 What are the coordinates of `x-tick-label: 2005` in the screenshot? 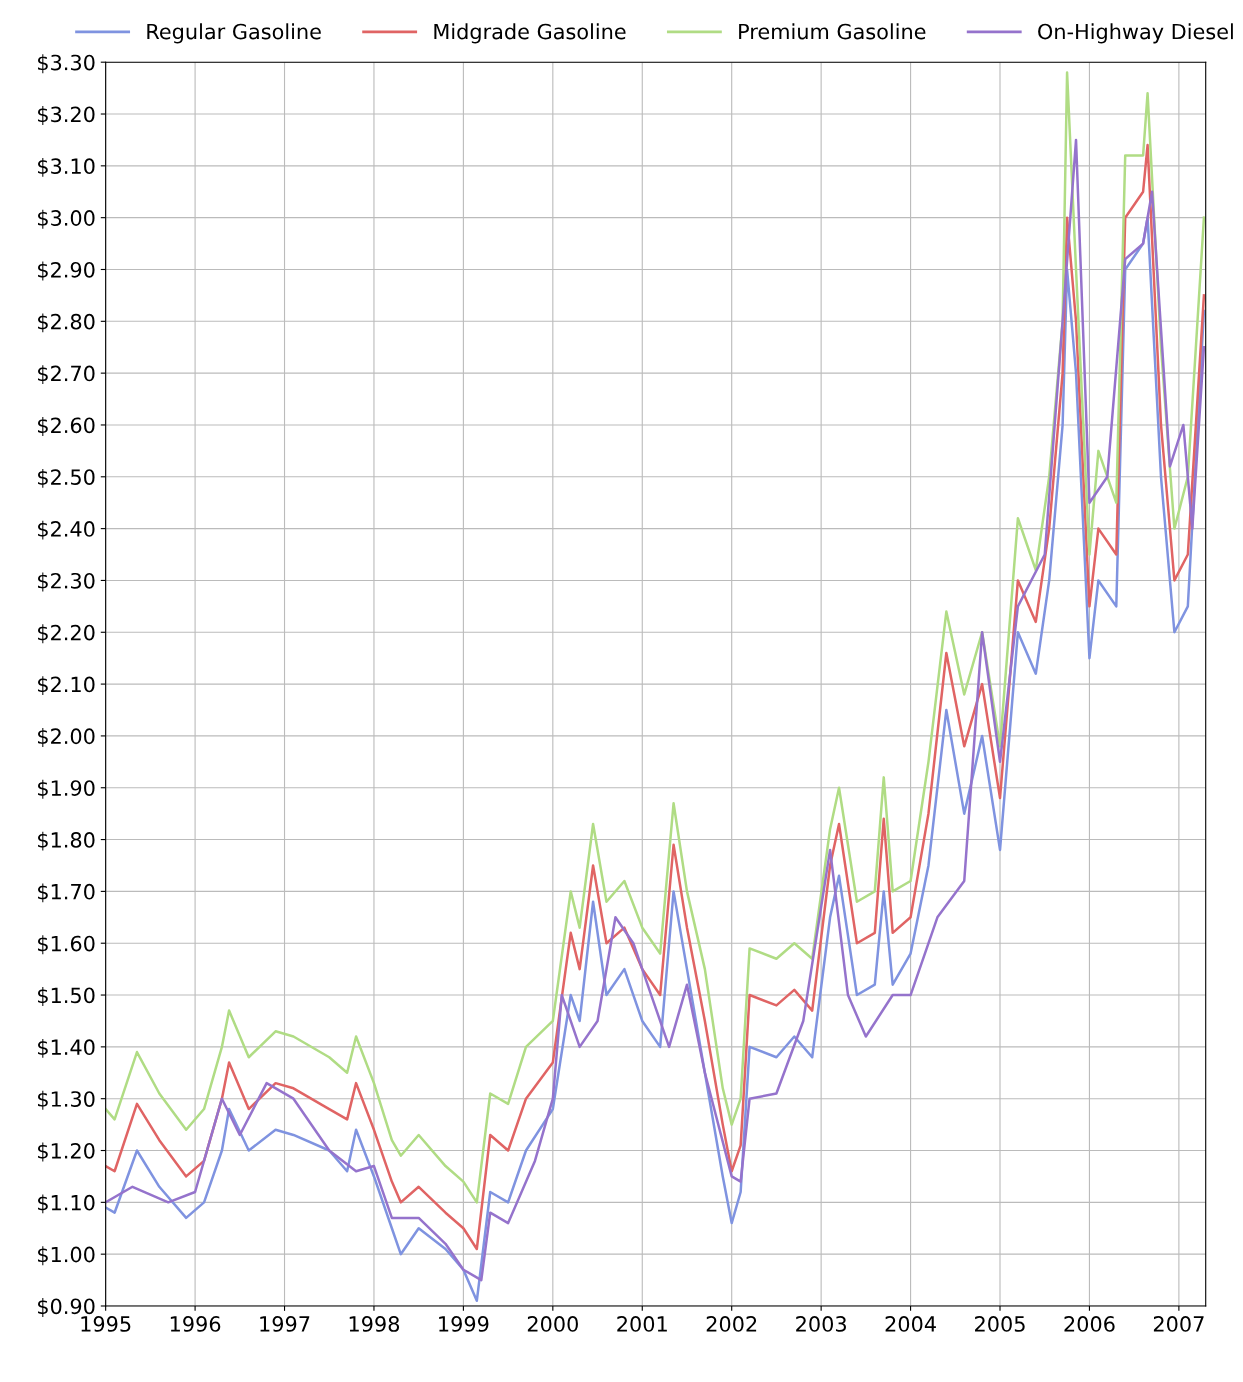 It's located at (1000, 1324).